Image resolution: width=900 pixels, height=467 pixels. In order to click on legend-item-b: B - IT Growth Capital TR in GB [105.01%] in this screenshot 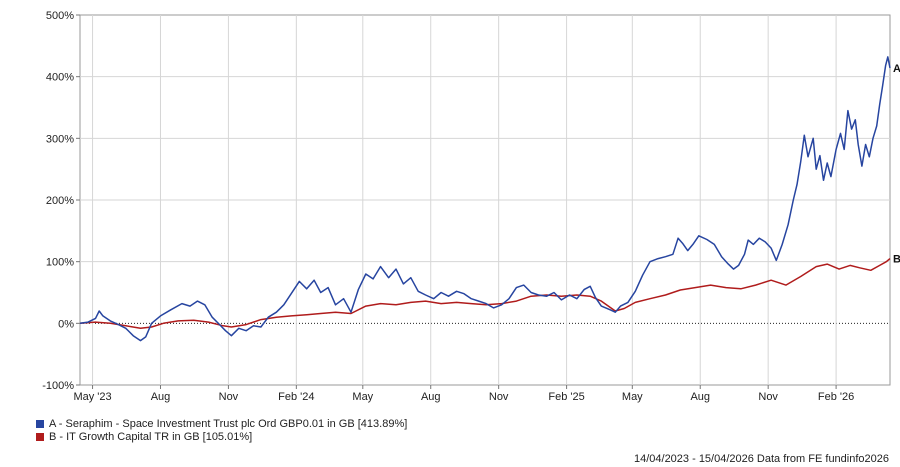, I will do `click(221, 436)`.